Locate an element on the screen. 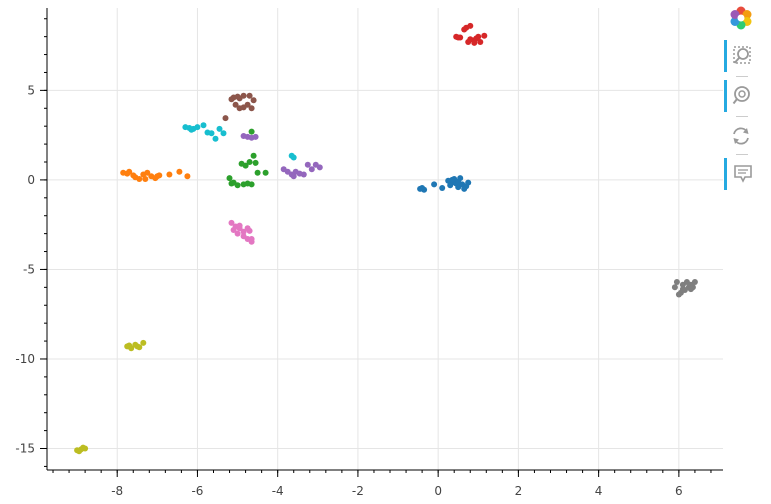  x-tick-label: -4 is located at coordinates (278, 491).